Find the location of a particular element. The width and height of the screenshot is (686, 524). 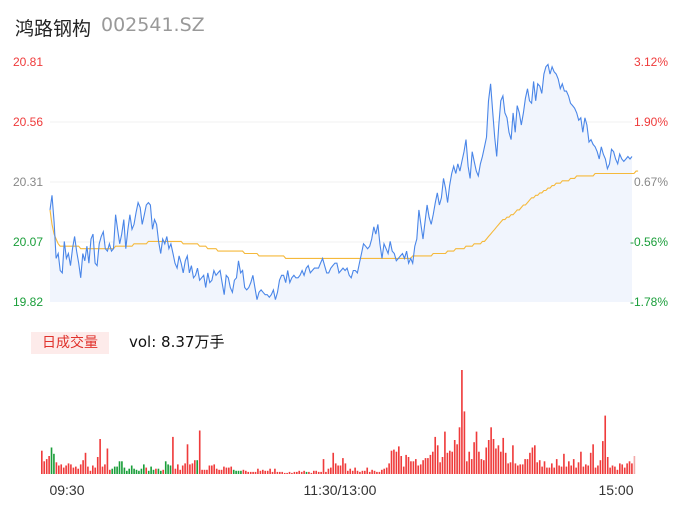

daily-volume-tab: 日成交量 is located at coordinates (70, 343).